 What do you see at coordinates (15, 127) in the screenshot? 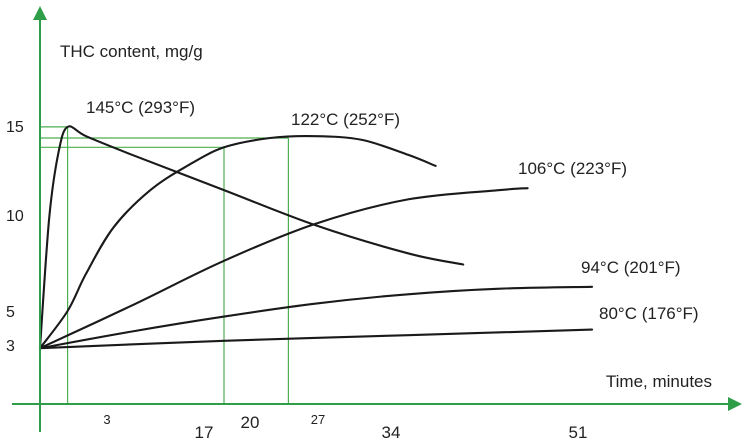
I see `y-tick-label-15: 15` at bounding box center [15, 127].